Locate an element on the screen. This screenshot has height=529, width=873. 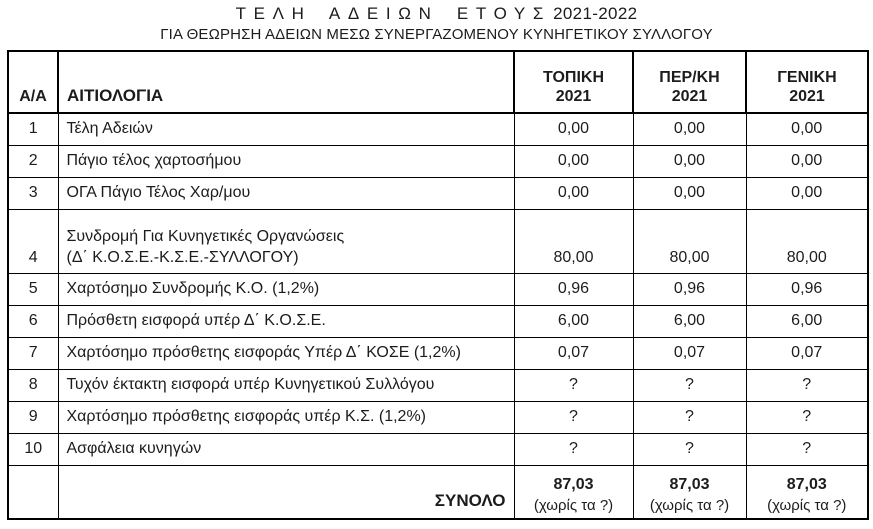
table-row: 3 ΟΓΑ Πάγιο Τέλος Χαρ/μου 0,00 0,00 0,00 is located at coordinates (438, 193).